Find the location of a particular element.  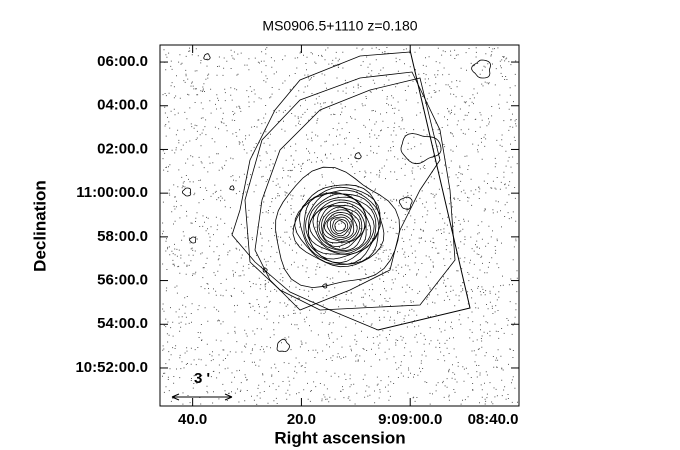

x-tick-label: 40.0 is located at coordinates (192, 419).